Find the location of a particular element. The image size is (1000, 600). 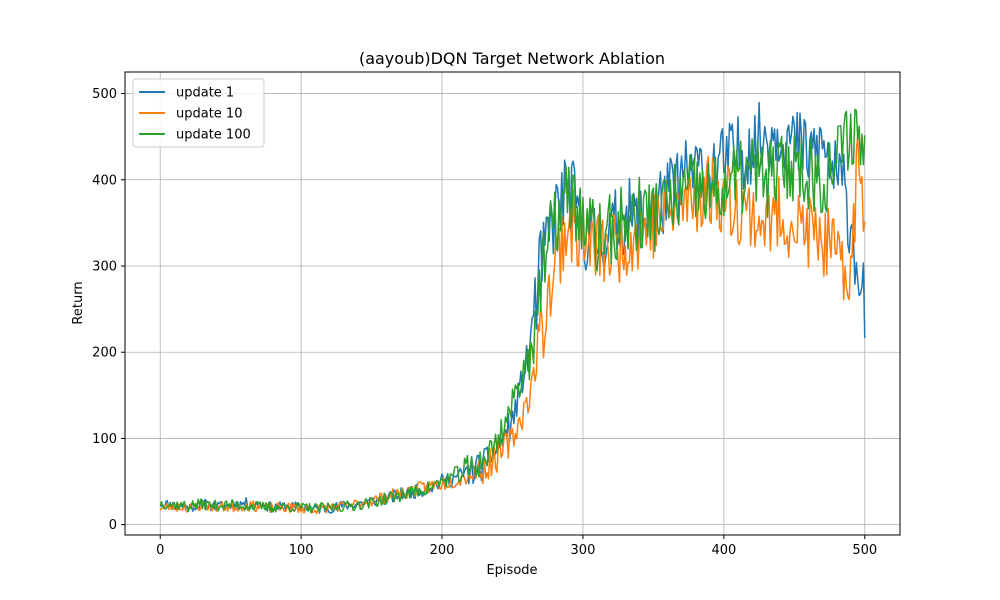

y-axis-ticks: 0 100 200 300 400 500 is located at coordinates (108, 310).